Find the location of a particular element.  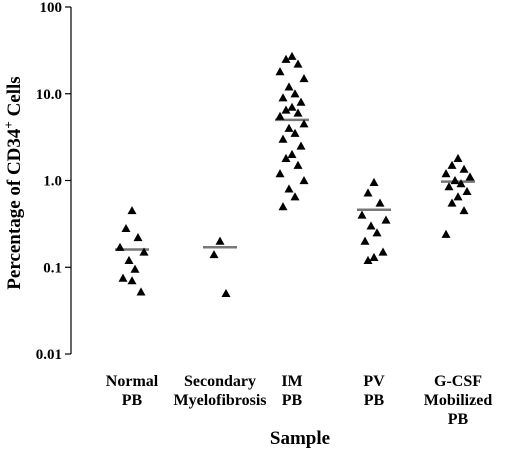

x-category-label: Myelofibrosis is located at coordinates (219, 400).